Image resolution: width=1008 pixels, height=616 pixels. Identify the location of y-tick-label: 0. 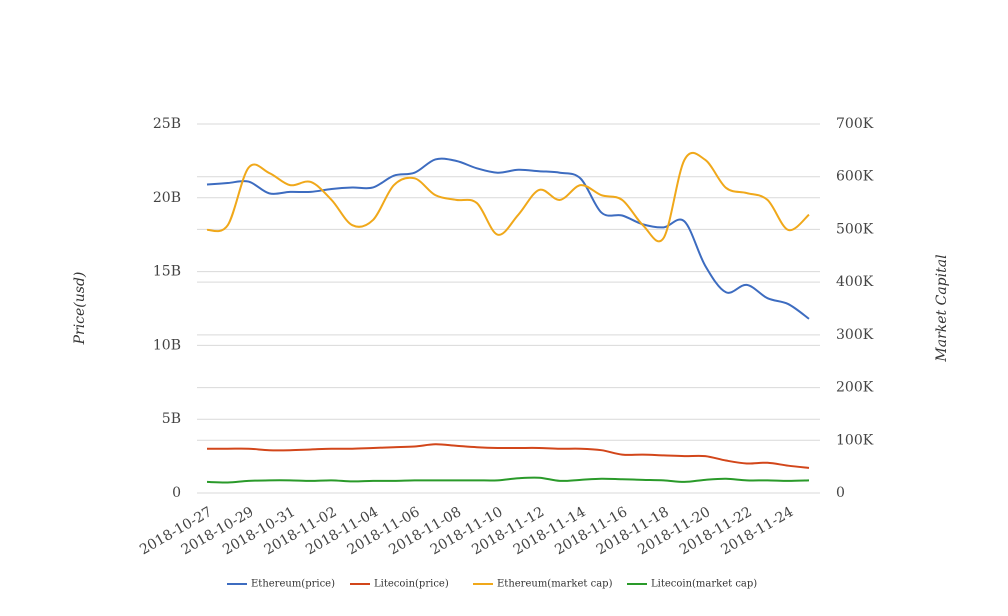
(176, 493).